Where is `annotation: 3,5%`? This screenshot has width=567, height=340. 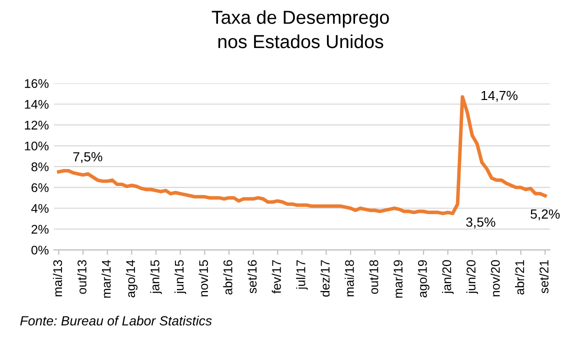 annotation: 3,5% is located at coordinates (481, 222).